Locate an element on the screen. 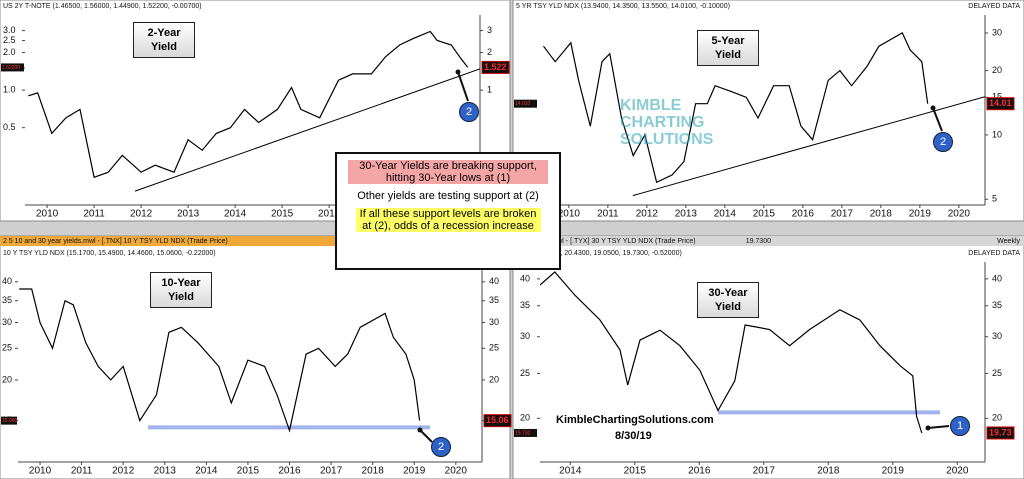 The image size is (1024, 479). y-tick-label: 0.5 is located at coordinates (9, 127).